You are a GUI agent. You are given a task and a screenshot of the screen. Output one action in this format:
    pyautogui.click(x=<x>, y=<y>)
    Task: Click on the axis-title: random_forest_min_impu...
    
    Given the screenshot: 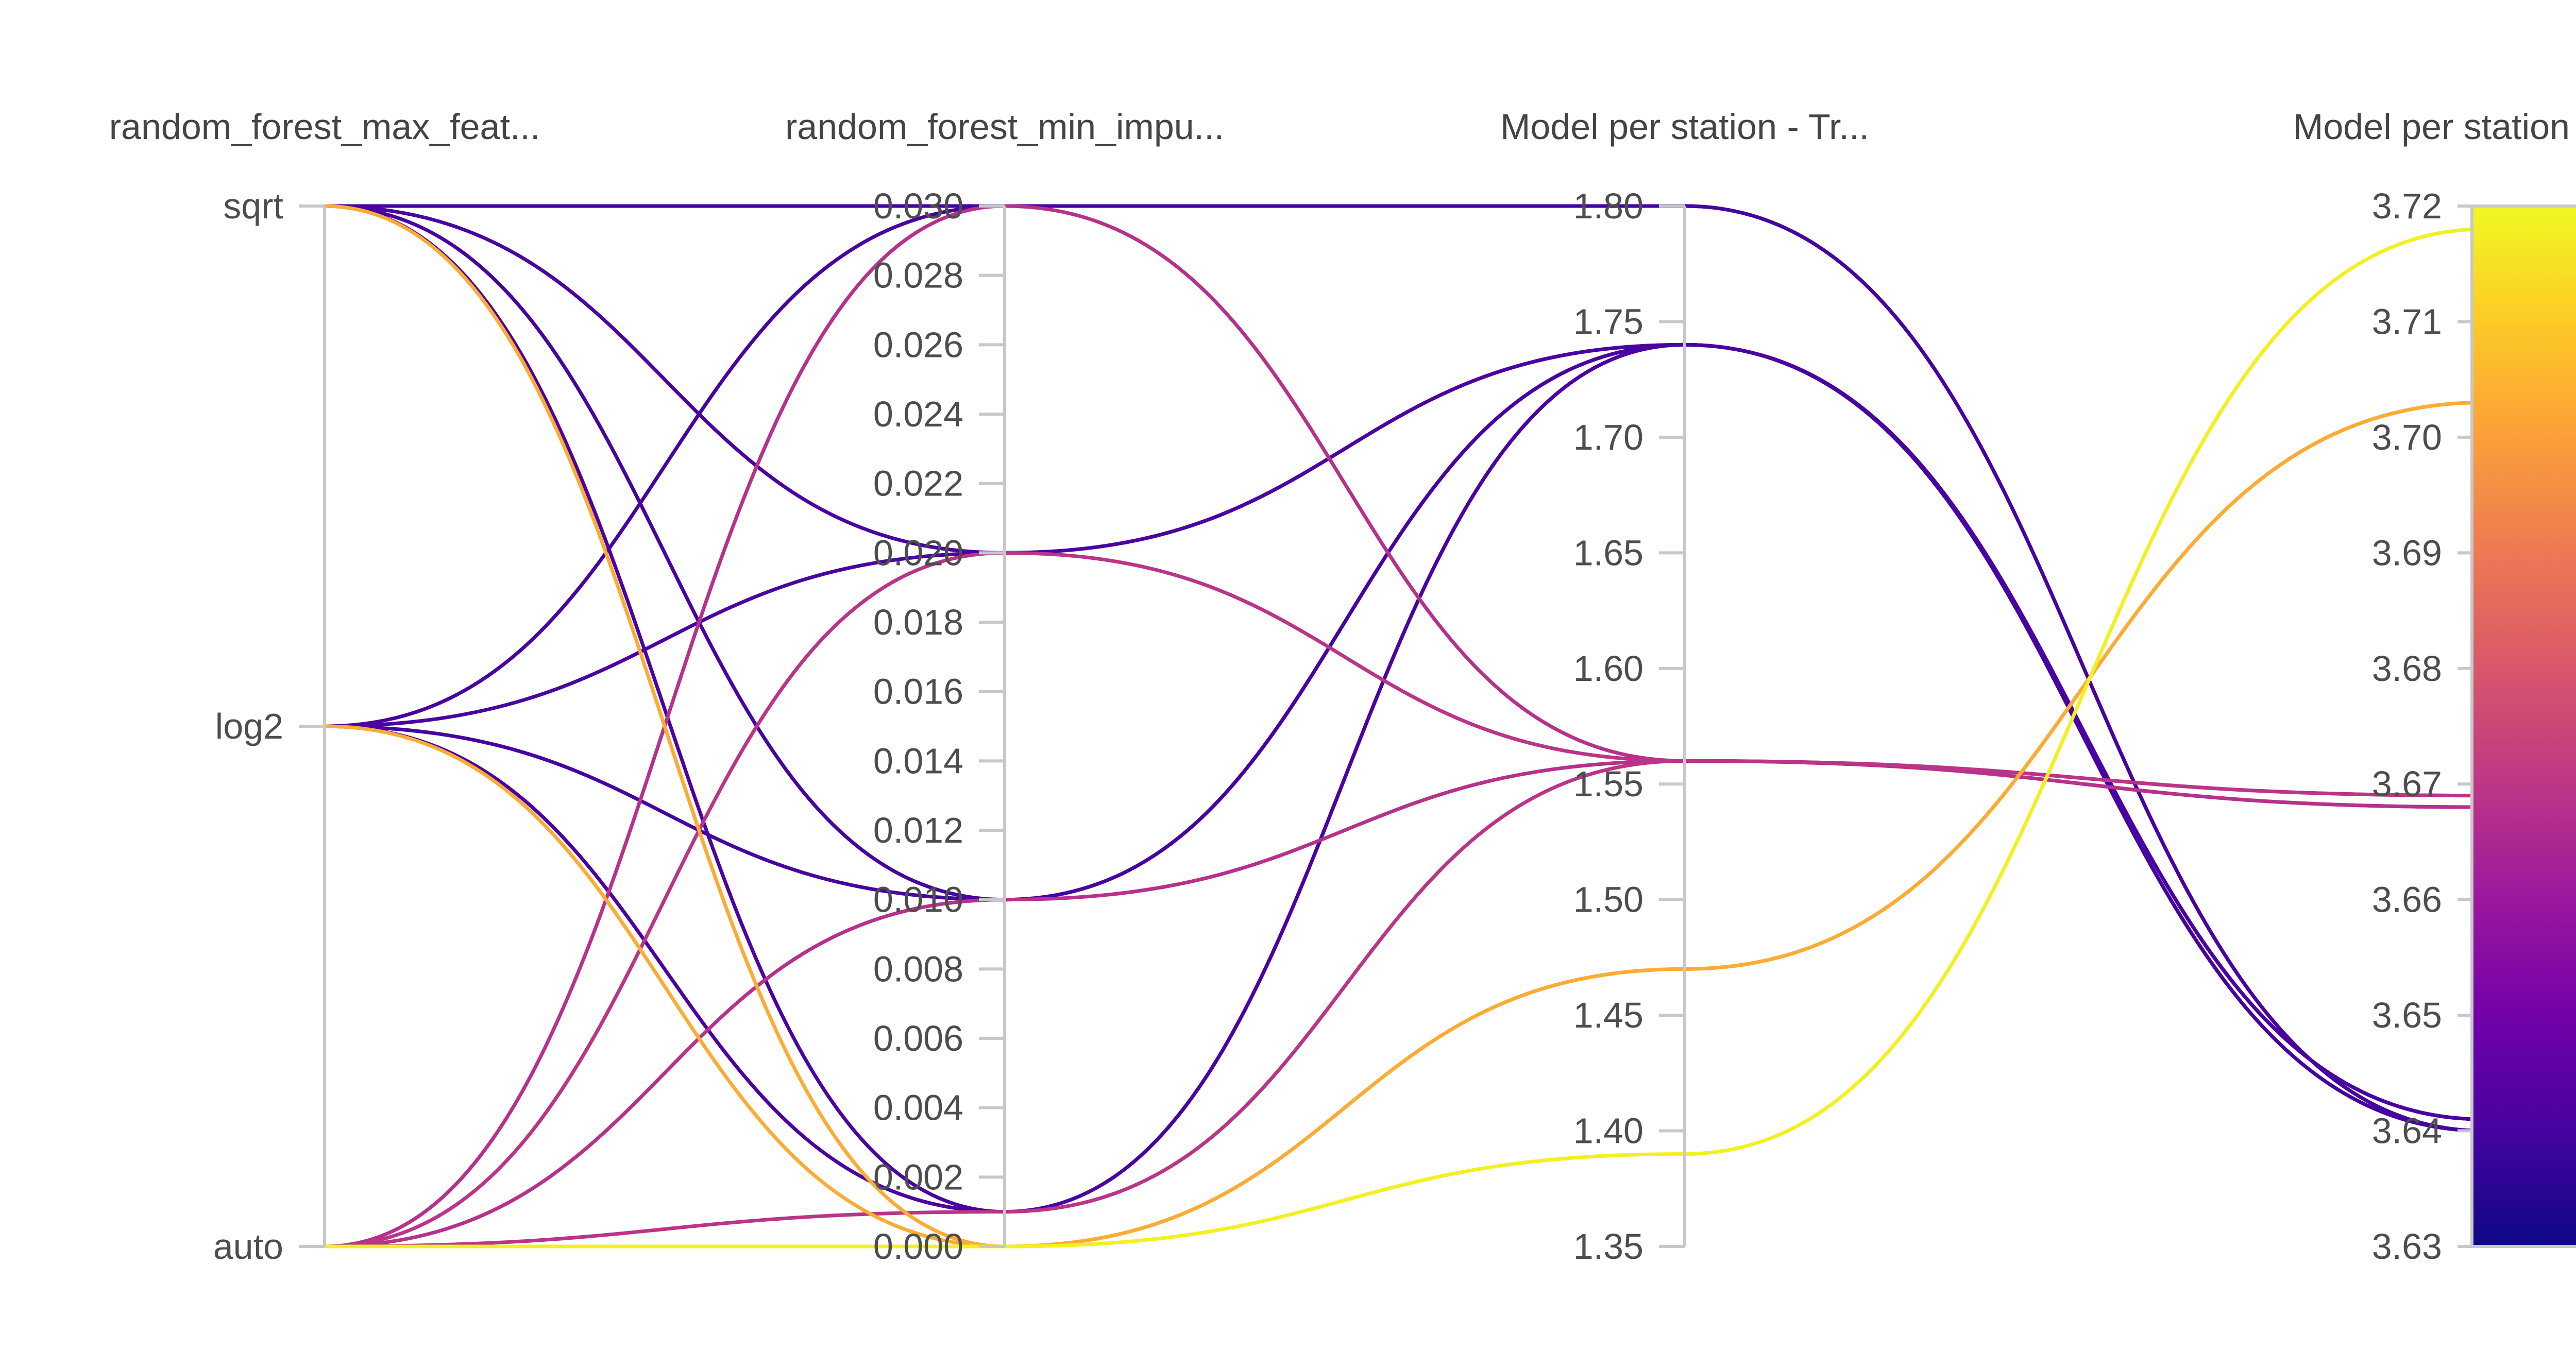 What is the action you would take?
    pyautogui.click(x=1004, y=127)
    